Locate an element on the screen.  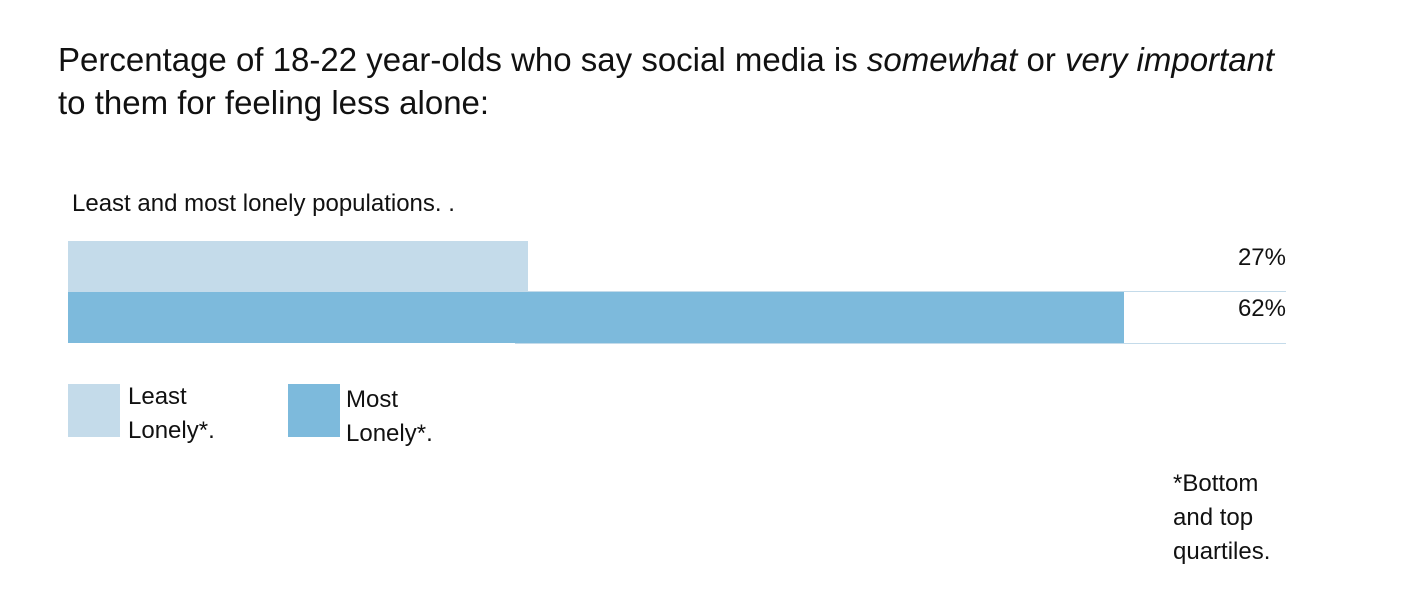
title-part: somewhat is located at coordinates (942, 59).